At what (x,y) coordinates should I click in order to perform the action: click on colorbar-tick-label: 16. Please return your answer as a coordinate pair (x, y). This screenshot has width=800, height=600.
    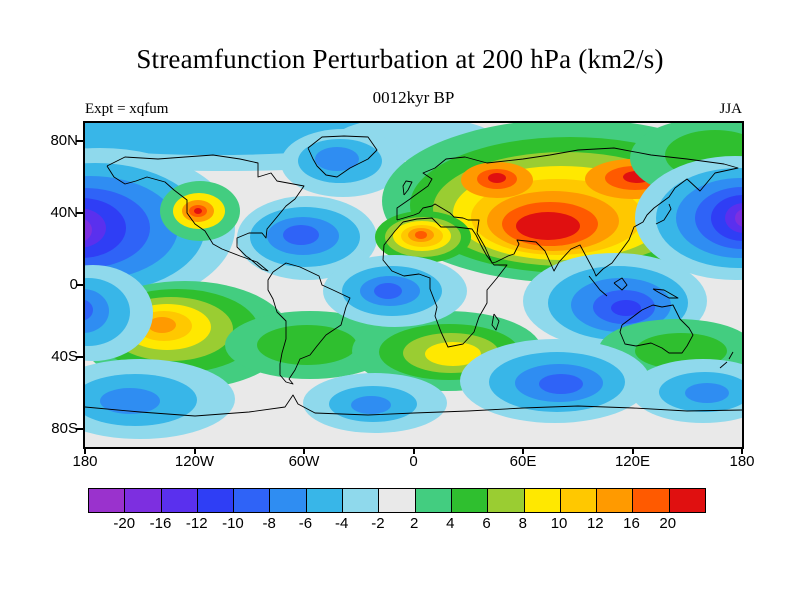
    Looking at the image, I should click on (631, 523).